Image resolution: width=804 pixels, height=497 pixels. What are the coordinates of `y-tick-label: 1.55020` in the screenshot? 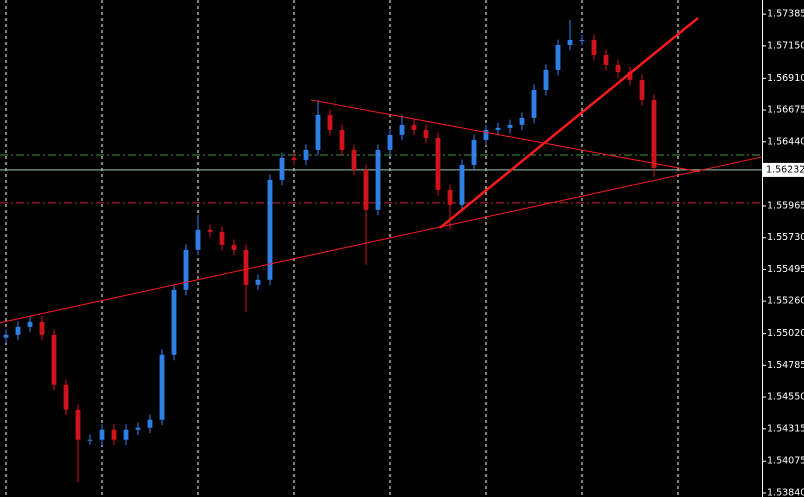 It's located at (785, 333).